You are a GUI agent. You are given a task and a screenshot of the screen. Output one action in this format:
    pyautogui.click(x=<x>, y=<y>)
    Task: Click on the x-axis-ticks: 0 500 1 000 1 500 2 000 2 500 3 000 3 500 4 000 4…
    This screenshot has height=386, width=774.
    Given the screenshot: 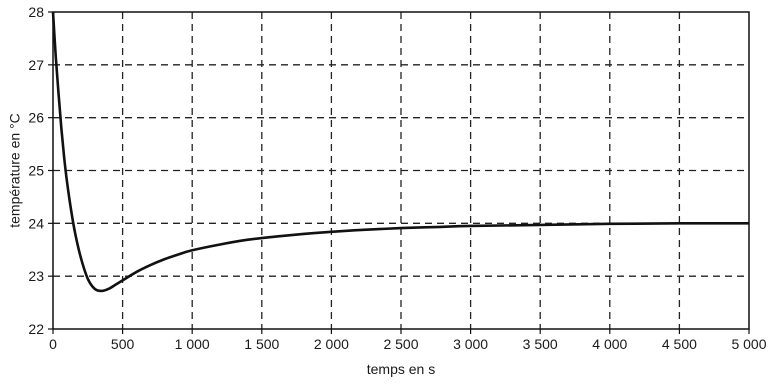 What is the action you would take?
    pyautogui.click(x=408, y=340)
    